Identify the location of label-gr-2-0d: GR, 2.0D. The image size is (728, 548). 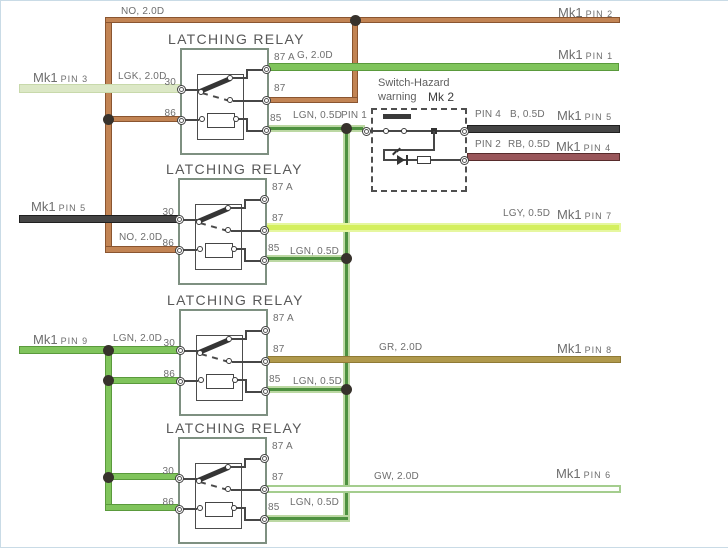
(401, 347).